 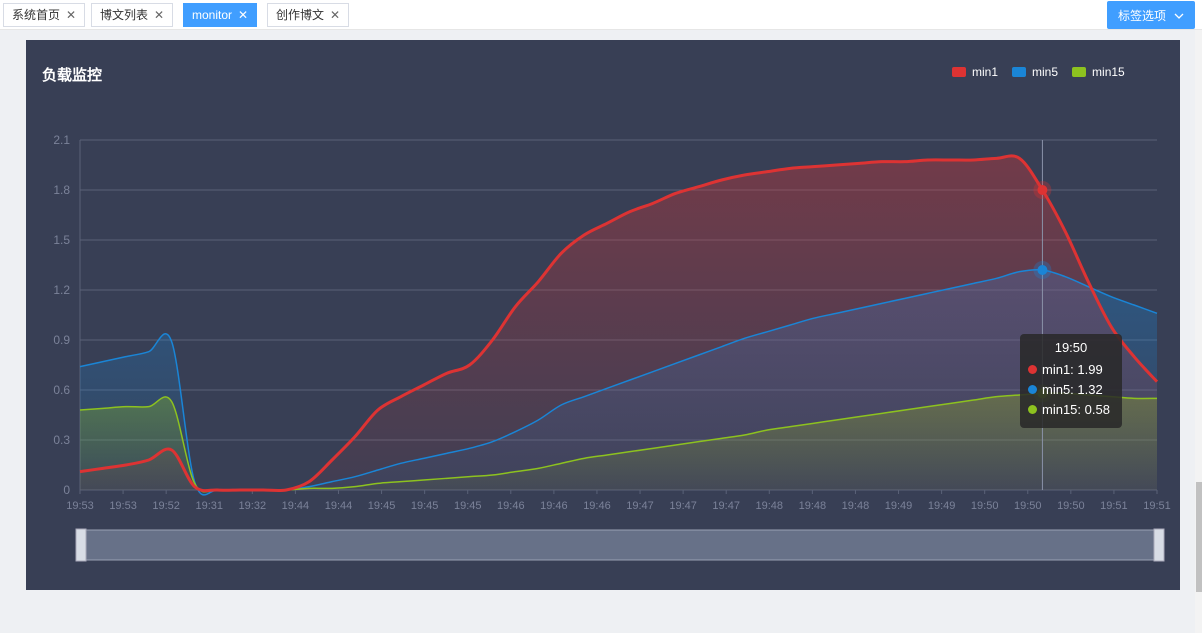 I want to click on legend-item-min1: min1, so click(x=975, y=72).